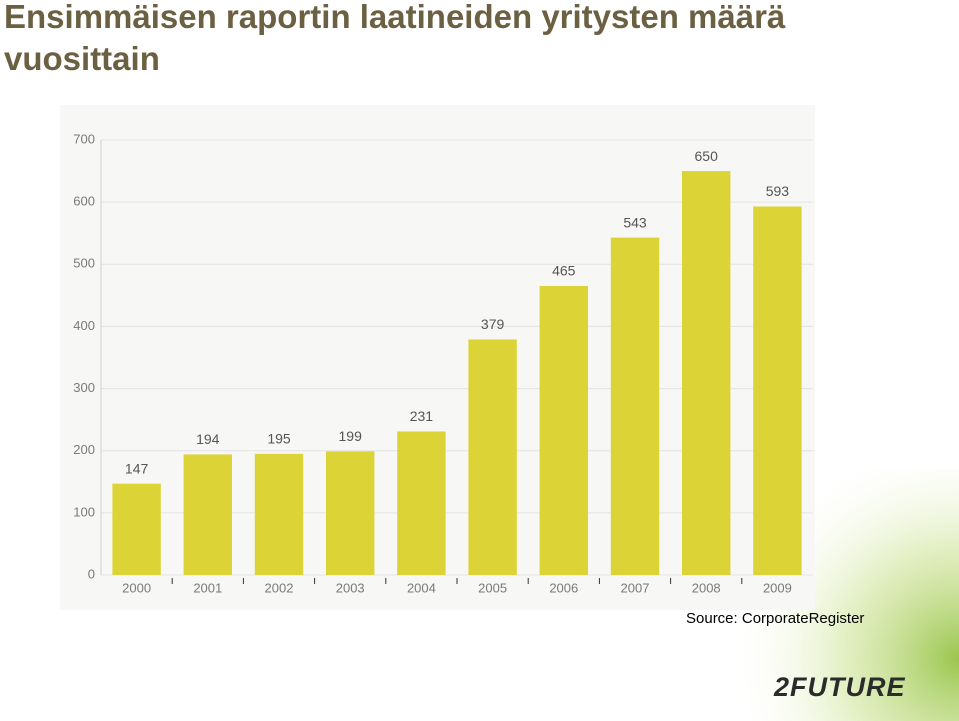 Image resolution: width=959 pixels, height=721 pixels. Describe the element at coordinates (84, 263) in the screenshot. I see `y-tick-label: 500` at that location.